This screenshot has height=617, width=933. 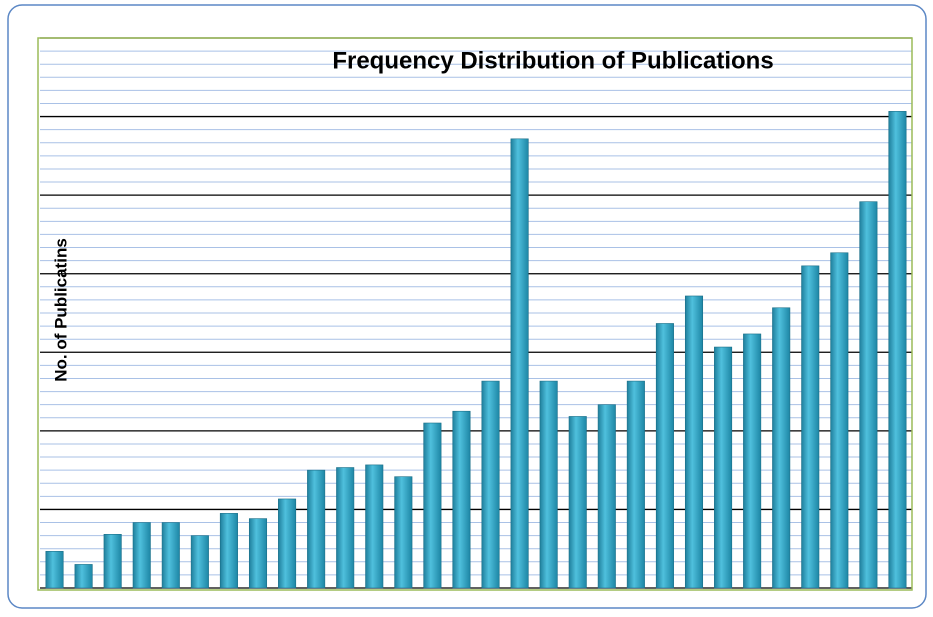 What do you see at coordinates (552, 60) in the screenshot?
I see `chart-title: Frequency Distribution of Publications` at bounding box center [552, 60].